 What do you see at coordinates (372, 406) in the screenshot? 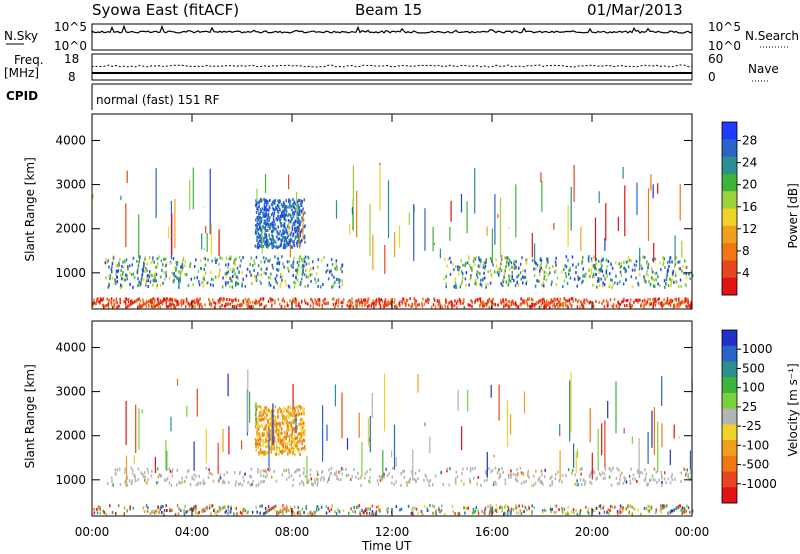
I see `data-streak` at bounding box center [372, 406].